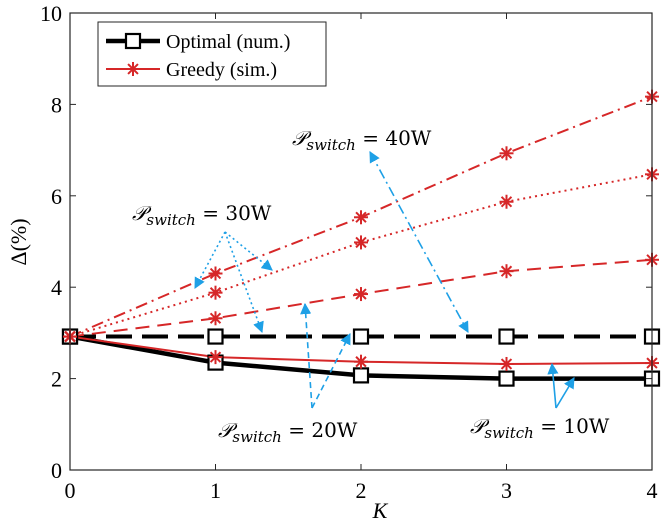  I want to click on y-tick-label: 6, so click(56, 196).